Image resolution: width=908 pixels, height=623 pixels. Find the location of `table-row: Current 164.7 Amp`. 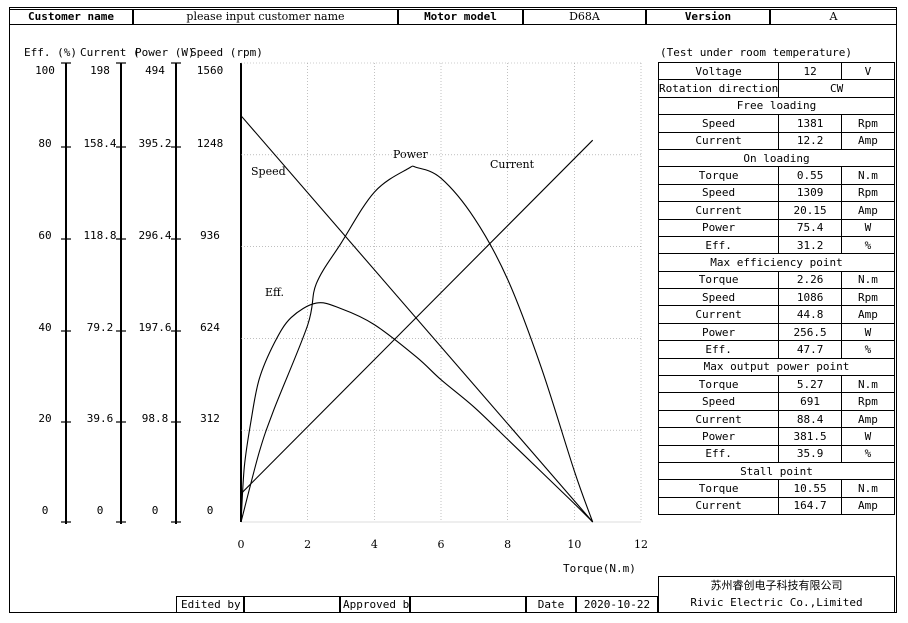

table-row: Current 164.7 Amp is located at coordinates (776, 506).